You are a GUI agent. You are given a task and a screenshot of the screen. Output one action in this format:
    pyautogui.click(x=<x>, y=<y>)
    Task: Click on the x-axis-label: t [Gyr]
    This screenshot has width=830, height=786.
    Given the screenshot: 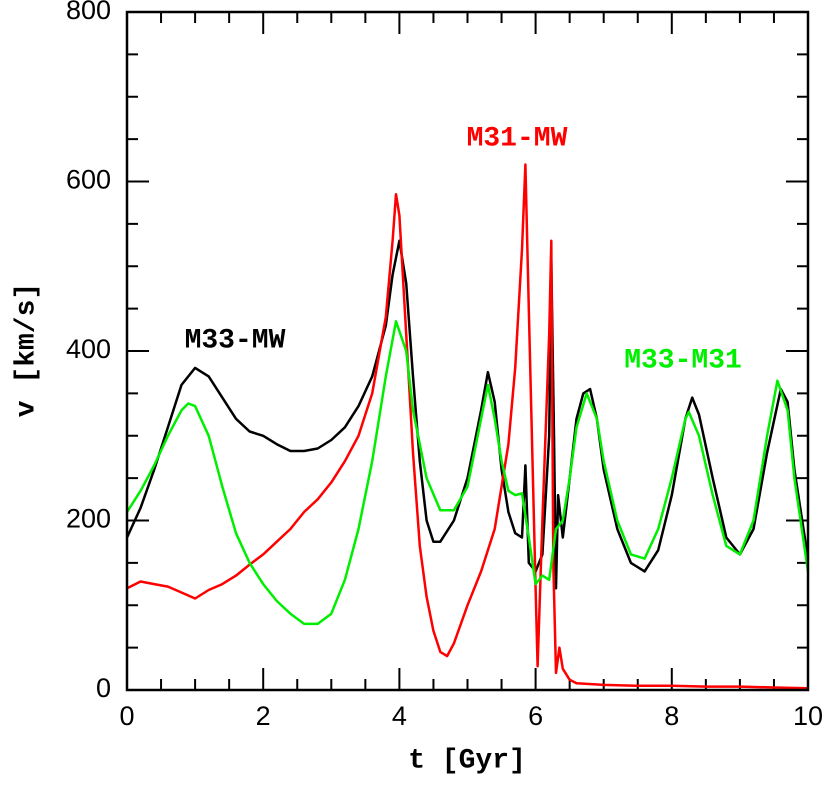 What is the action you would take?
    pyautogui.click(x=467, y=760)
    